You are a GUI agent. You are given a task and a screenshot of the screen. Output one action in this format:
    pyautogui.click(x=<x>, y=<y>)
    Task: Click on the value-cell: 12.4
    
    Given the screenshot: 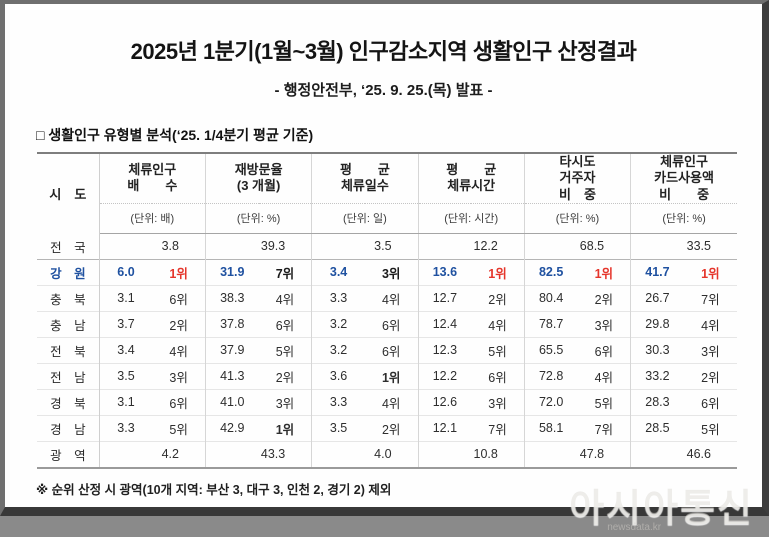 What is the action you would take?
    pyautogui.click(x=444, y=324)
    